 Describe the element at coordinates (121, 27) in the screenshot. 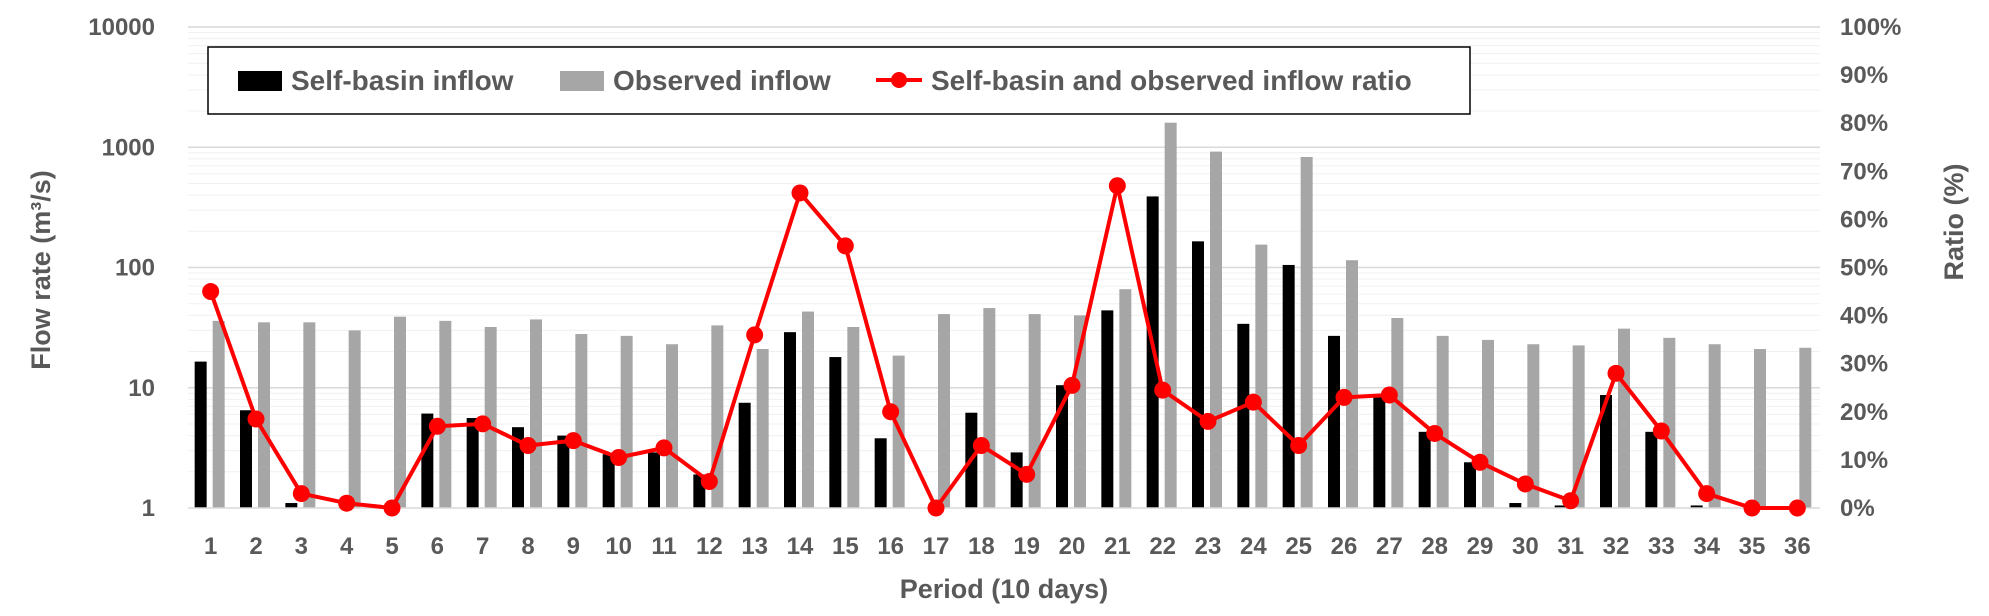

I see `y-left-tick-10000: 10000` at that location.